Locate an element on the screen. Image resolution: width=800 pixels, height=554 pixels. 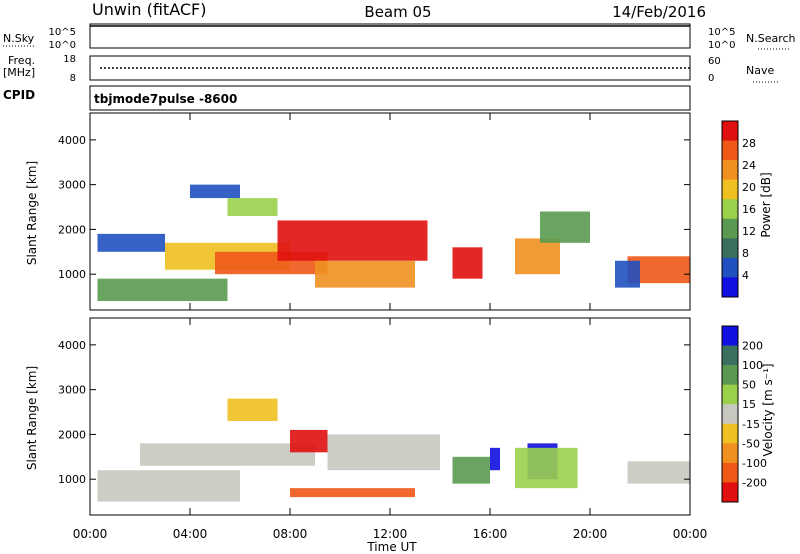
colorbar-tick-label: 15 is located at coordinates (749, 404).